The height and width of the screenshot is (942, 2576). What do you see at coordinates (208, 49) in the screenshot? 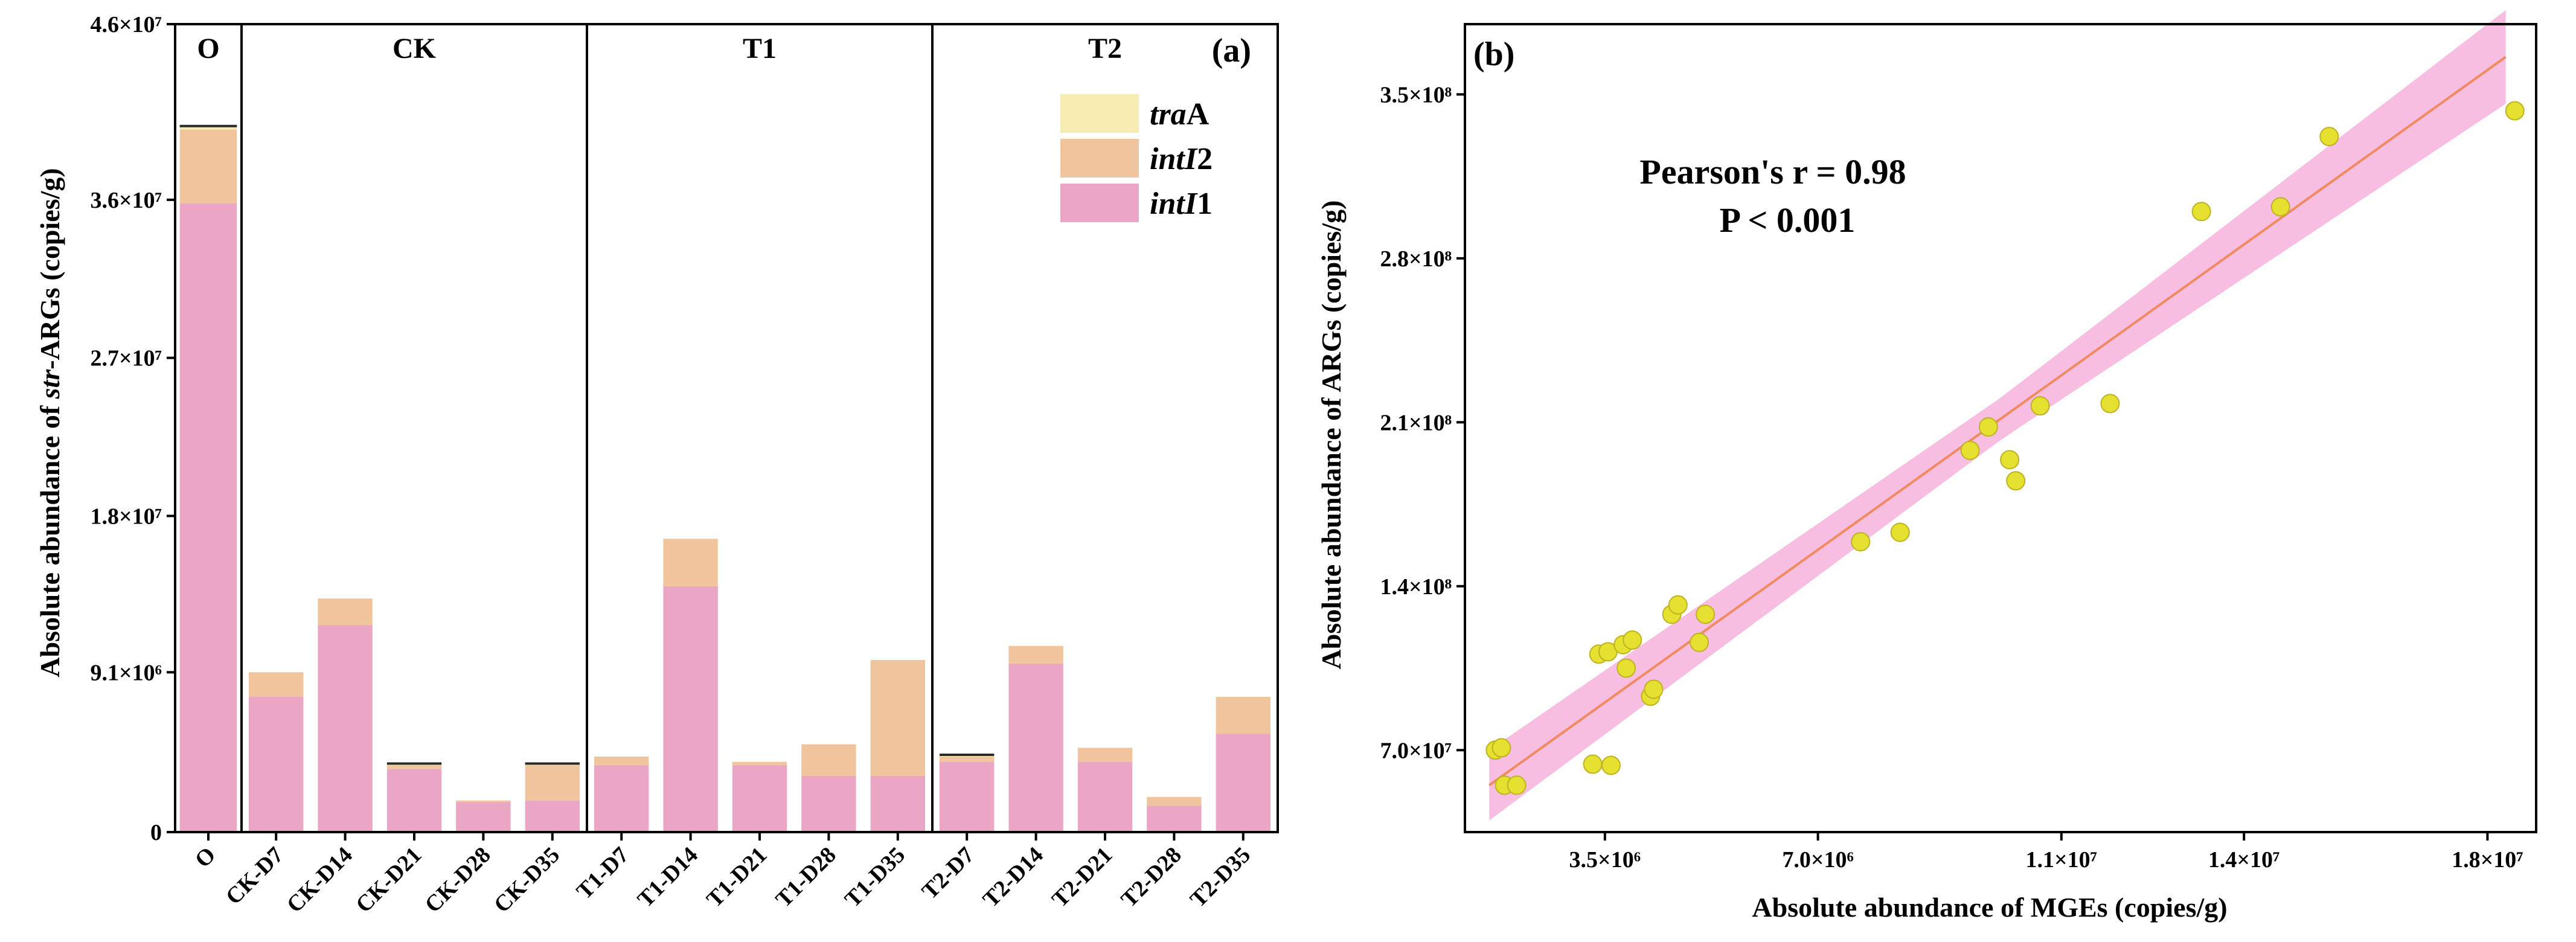
I see `group-label-O: O` at bounding box center [208, 49].